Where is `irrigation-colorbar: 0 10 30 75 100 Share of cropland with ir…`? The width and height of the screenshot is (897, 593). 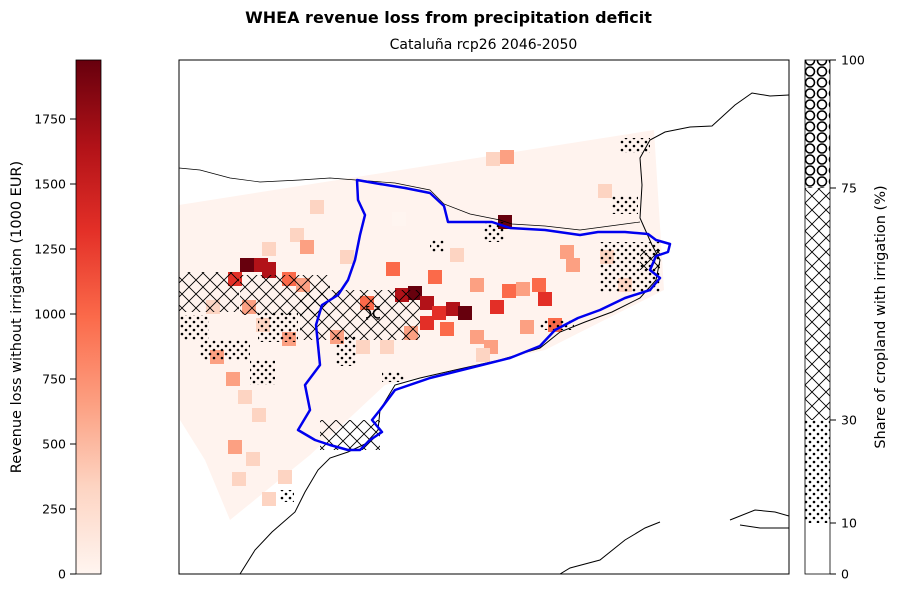
irrigation-colorbar: 0 10 30 75 100 Share of cropland with ir… is located at coordinates (846, 317).